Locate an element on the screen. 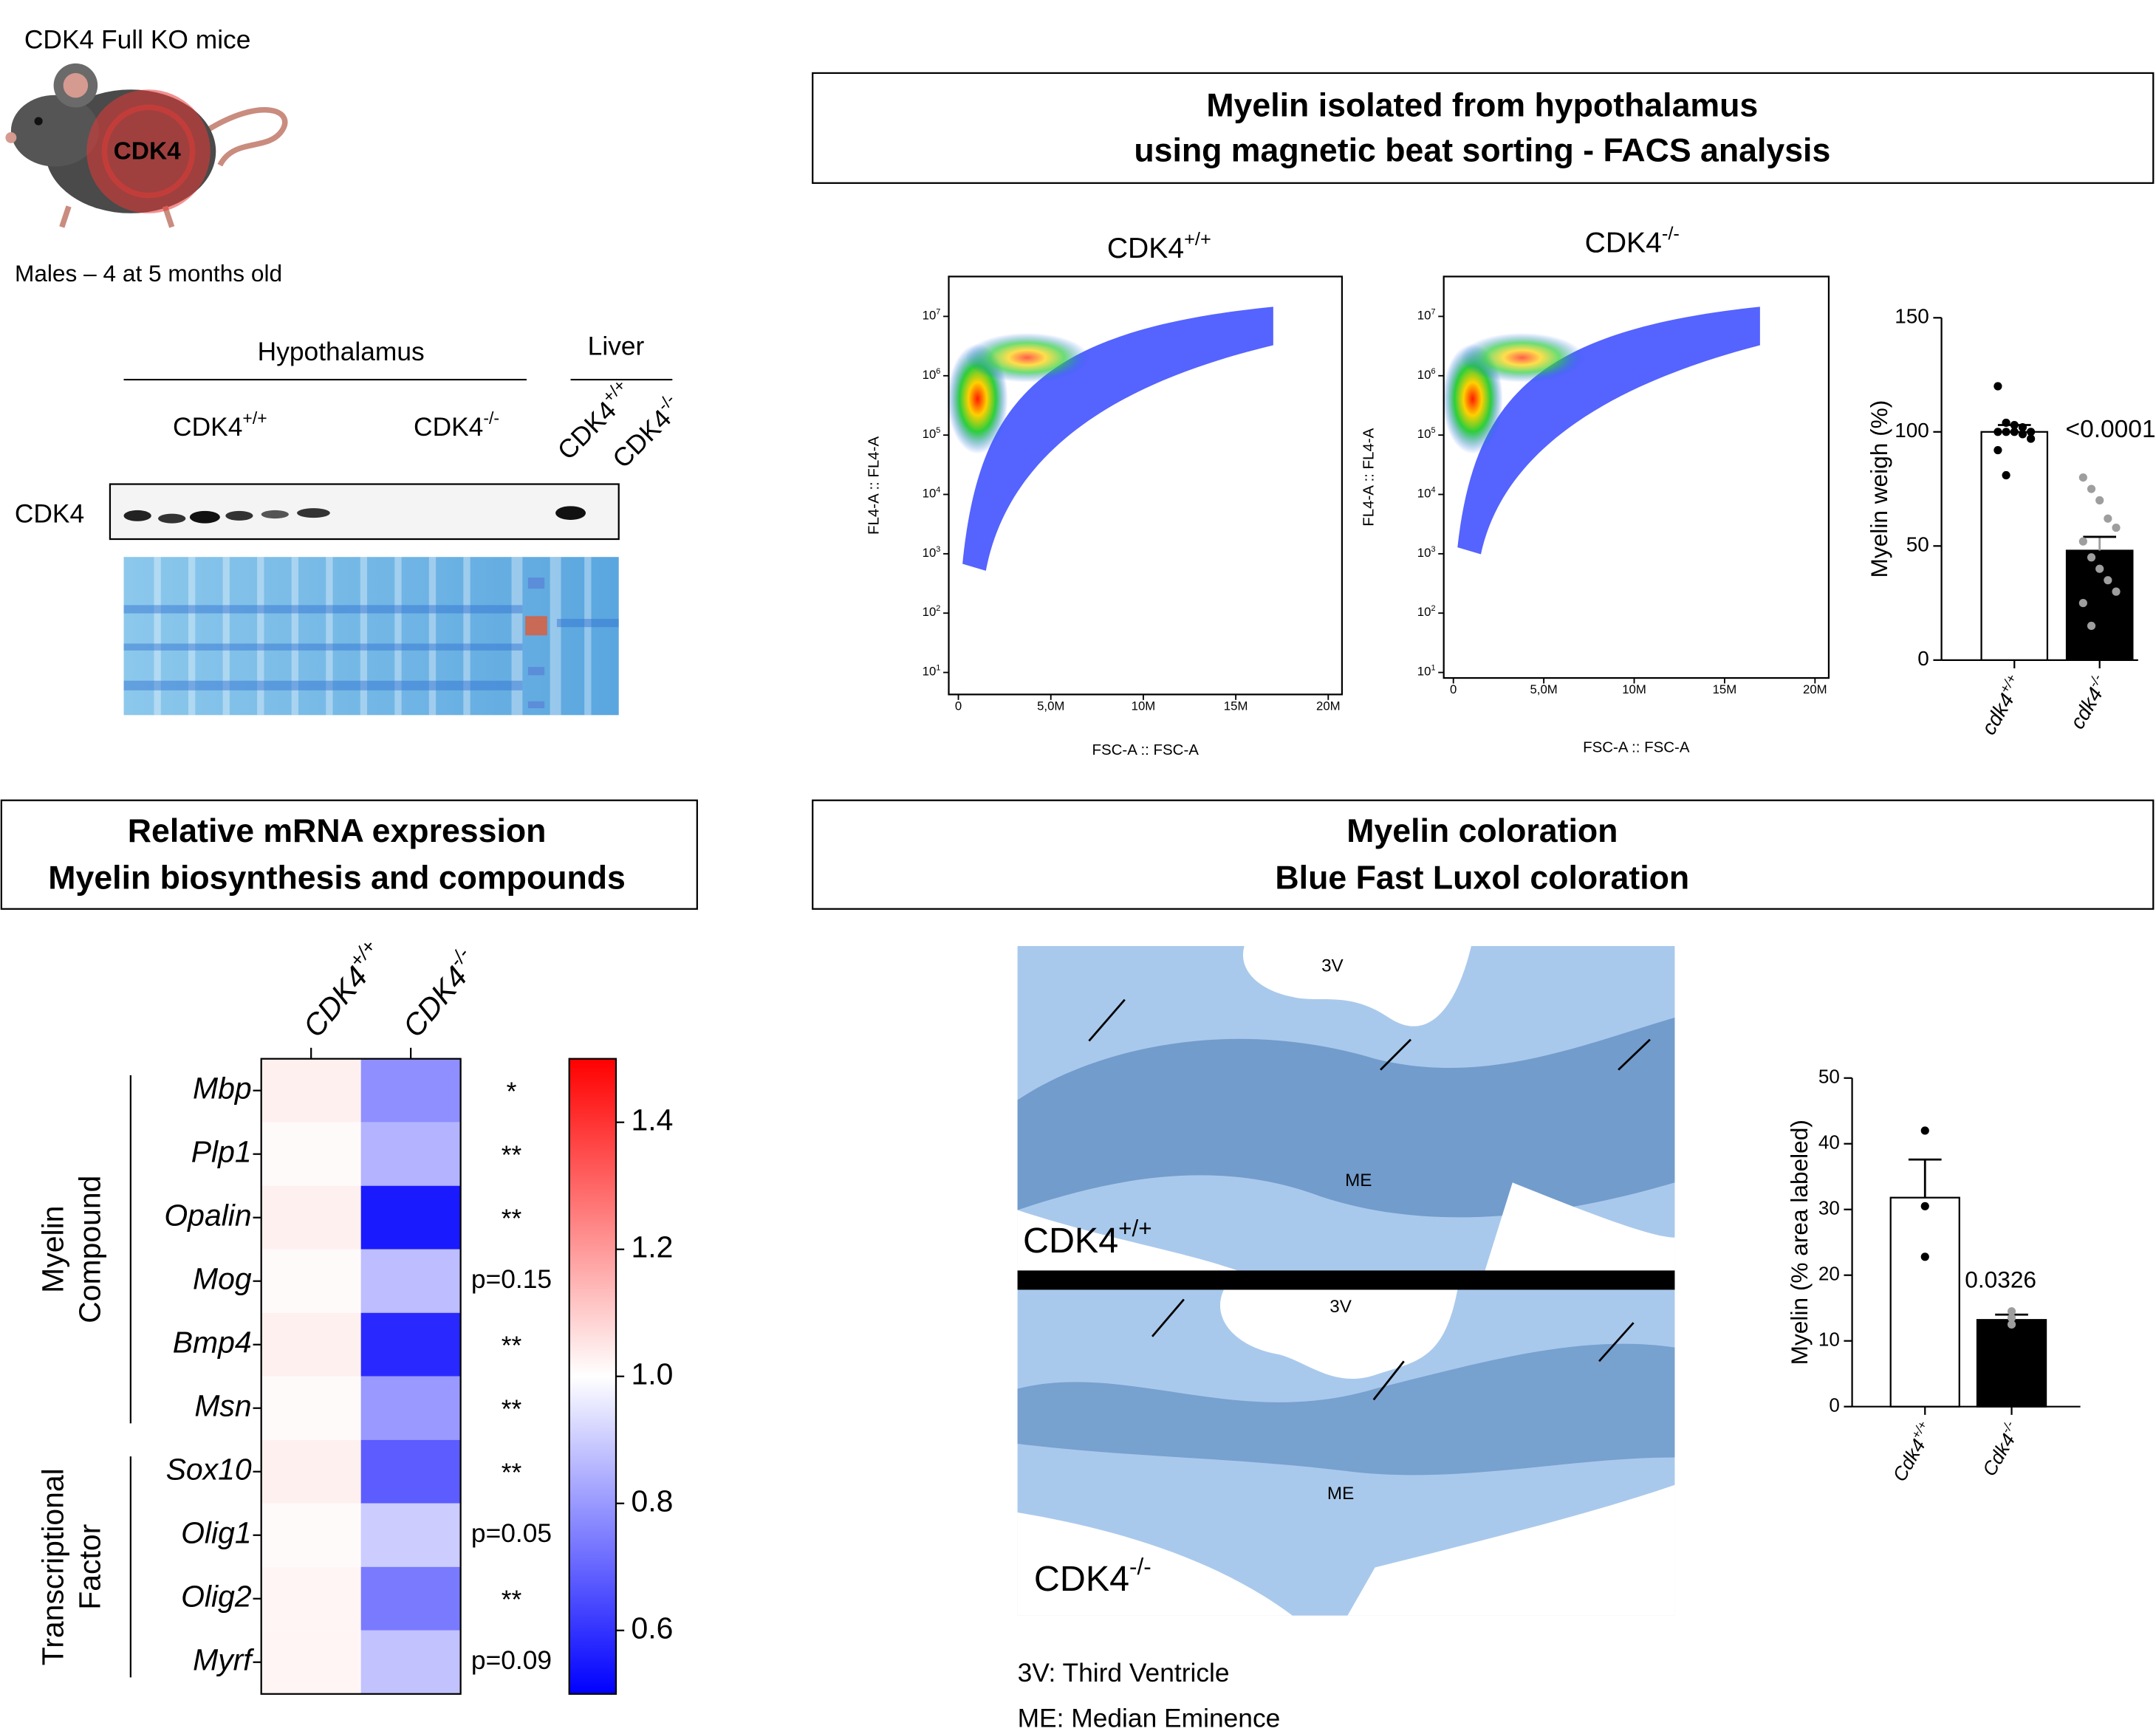 Image resolution: width=2156 pixels, height=1734 pixels. x-tick-label: 15M is located at coordinates (1236, 706).